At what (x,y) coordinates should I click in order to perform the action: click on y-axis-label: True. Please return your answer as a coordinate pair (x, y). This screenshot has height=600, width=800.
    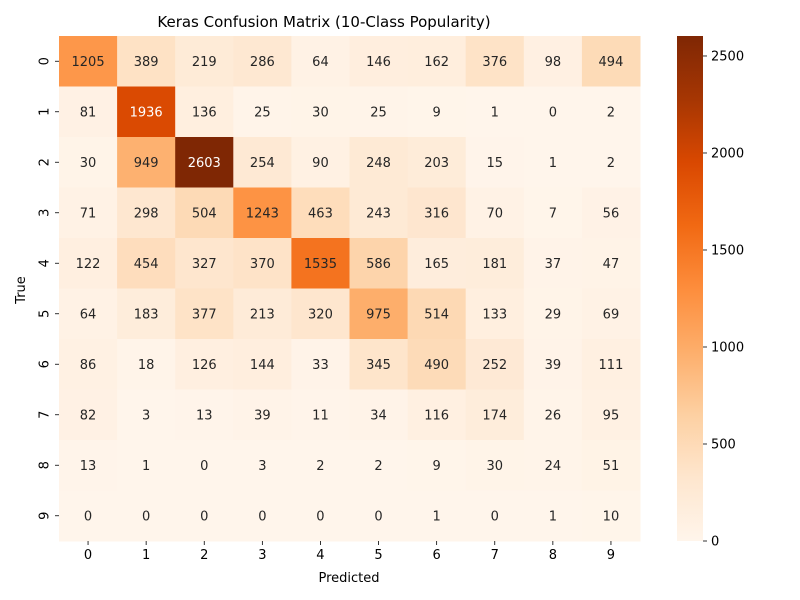
    Looking at the image, I should click on (21, 290).